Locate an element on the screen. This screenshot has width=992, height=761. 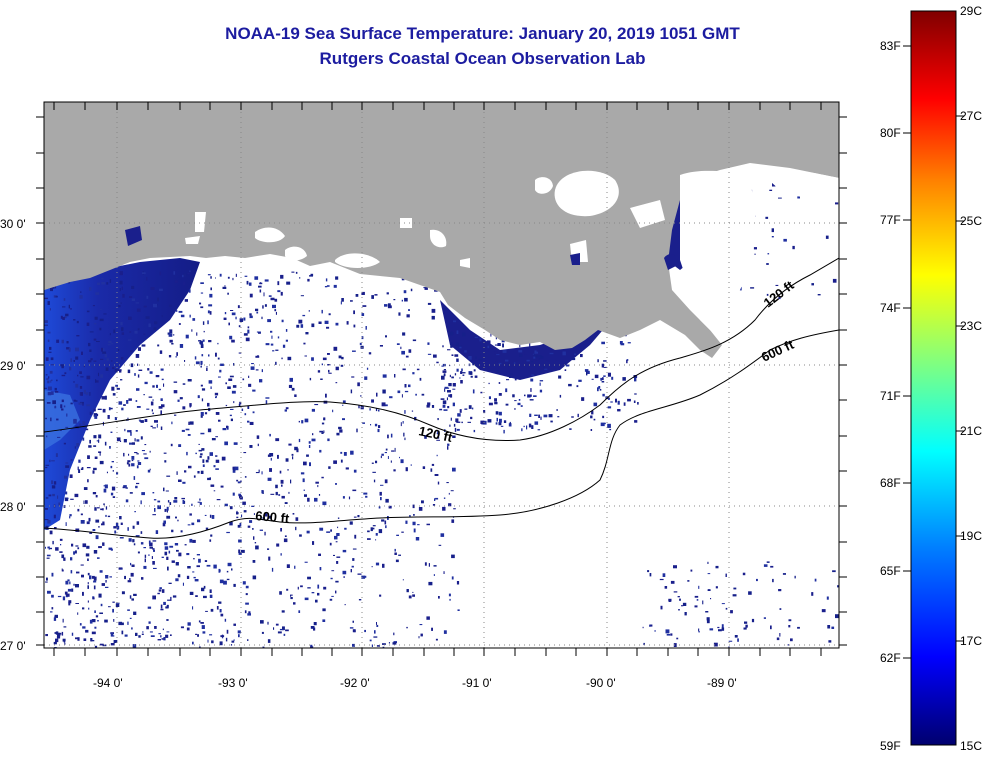
lon-label-89: -89 0' is located at coordinates (722, 683).